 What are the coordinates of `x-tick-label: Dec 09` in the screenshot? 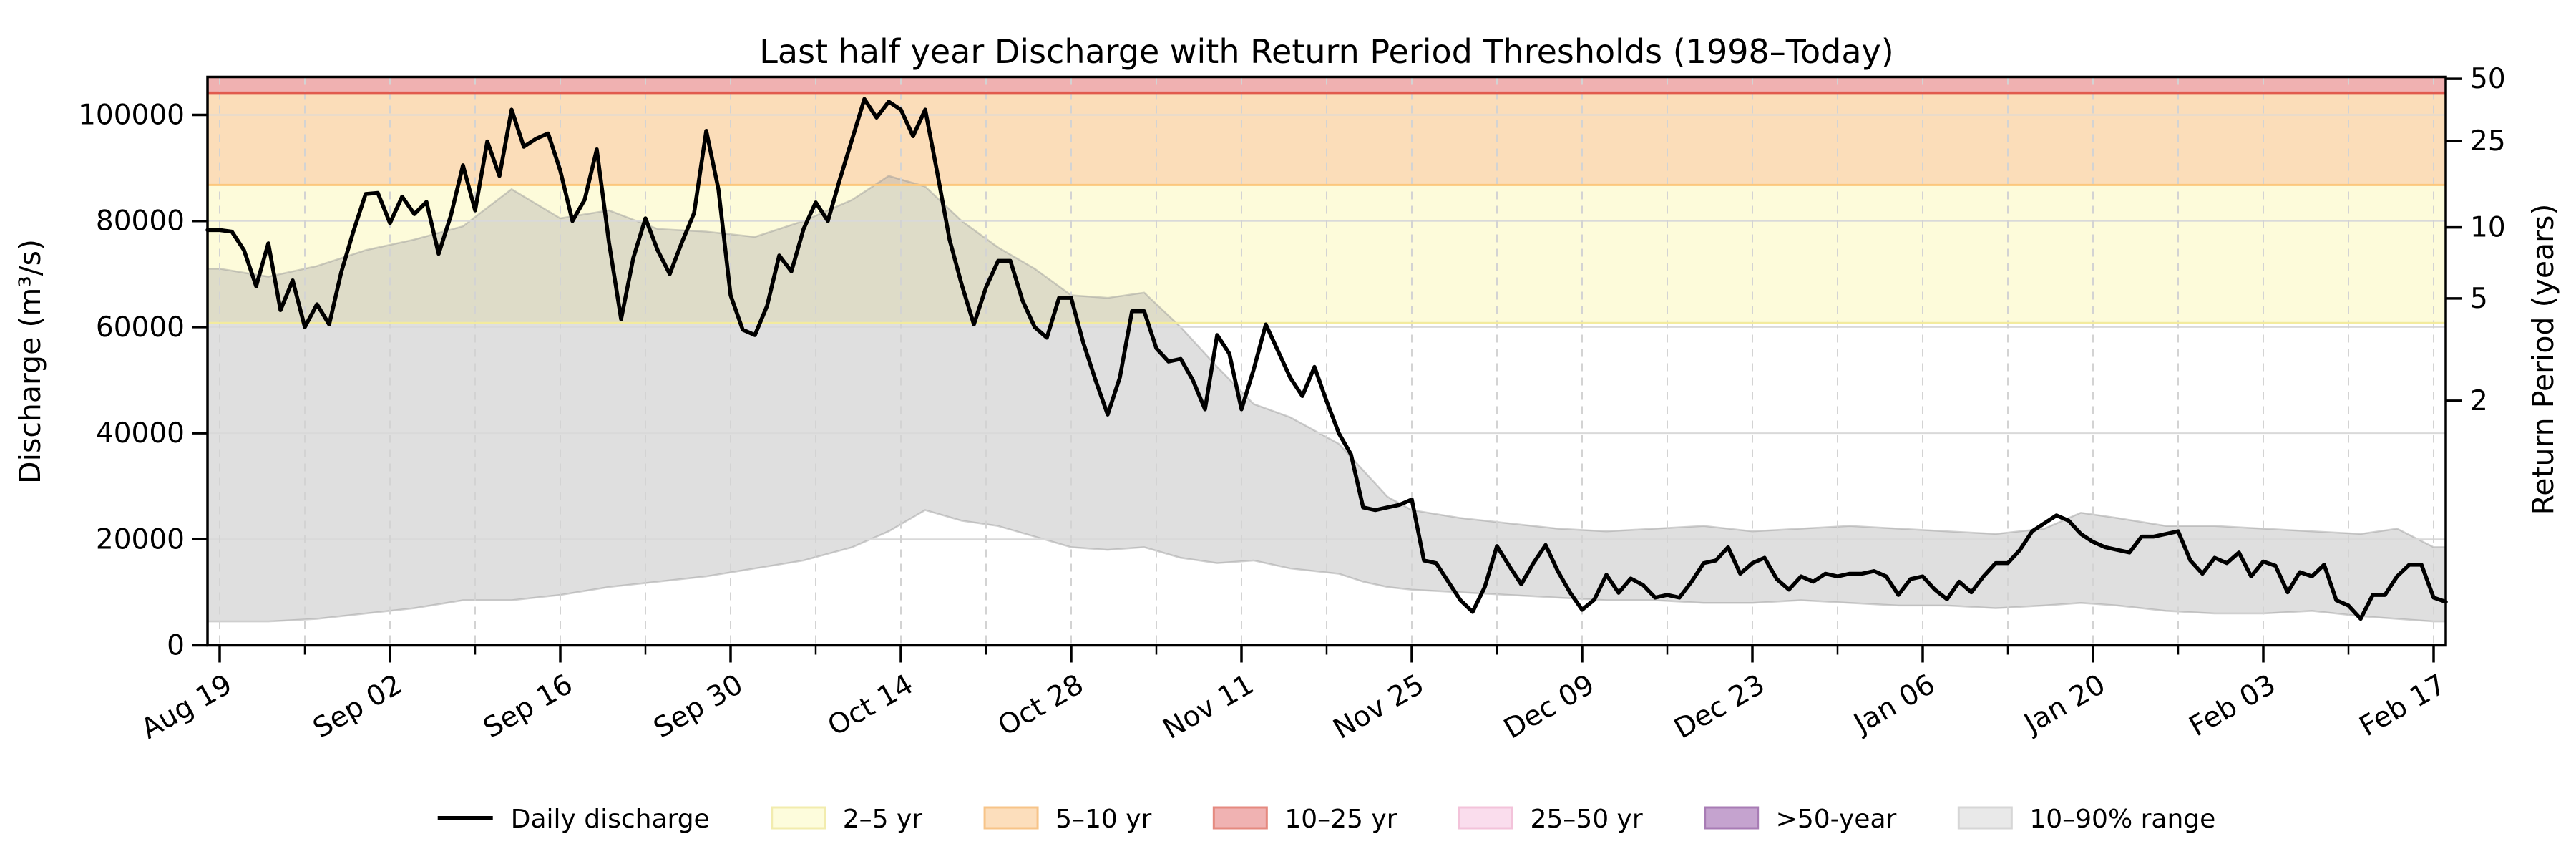 It's located at (1549, 707).